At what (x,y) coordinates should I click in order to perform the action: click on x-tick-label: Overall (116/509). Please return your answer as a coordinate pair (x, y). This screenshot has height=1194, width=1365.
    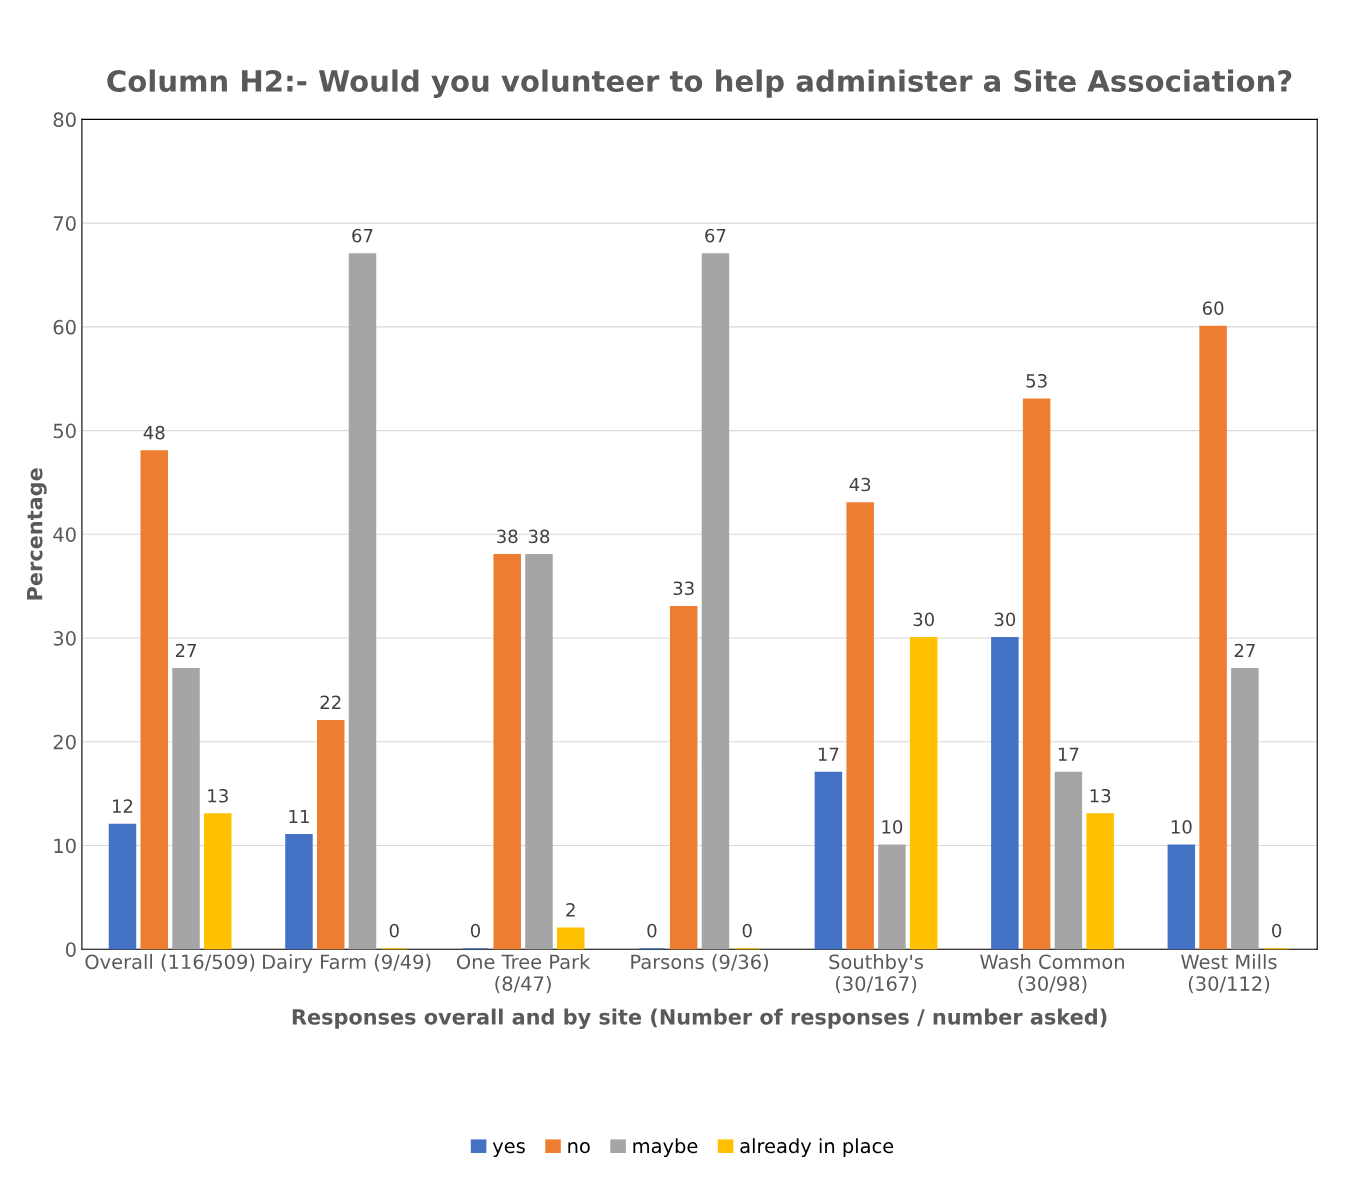
    Looking at the image, I should click on (170, 963).